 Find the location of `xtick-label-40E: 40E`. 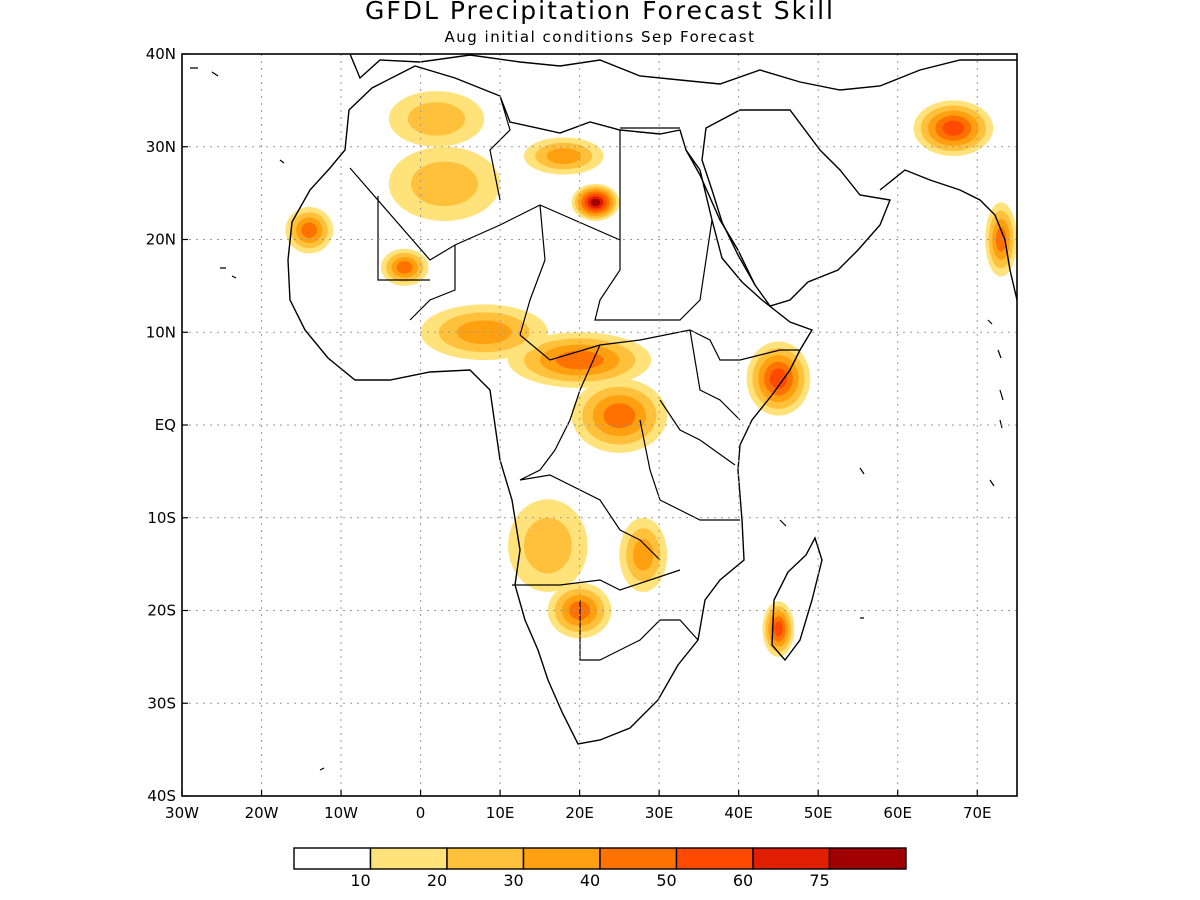

xtick-label-40E: 40E is located at coordinates (738, 813).